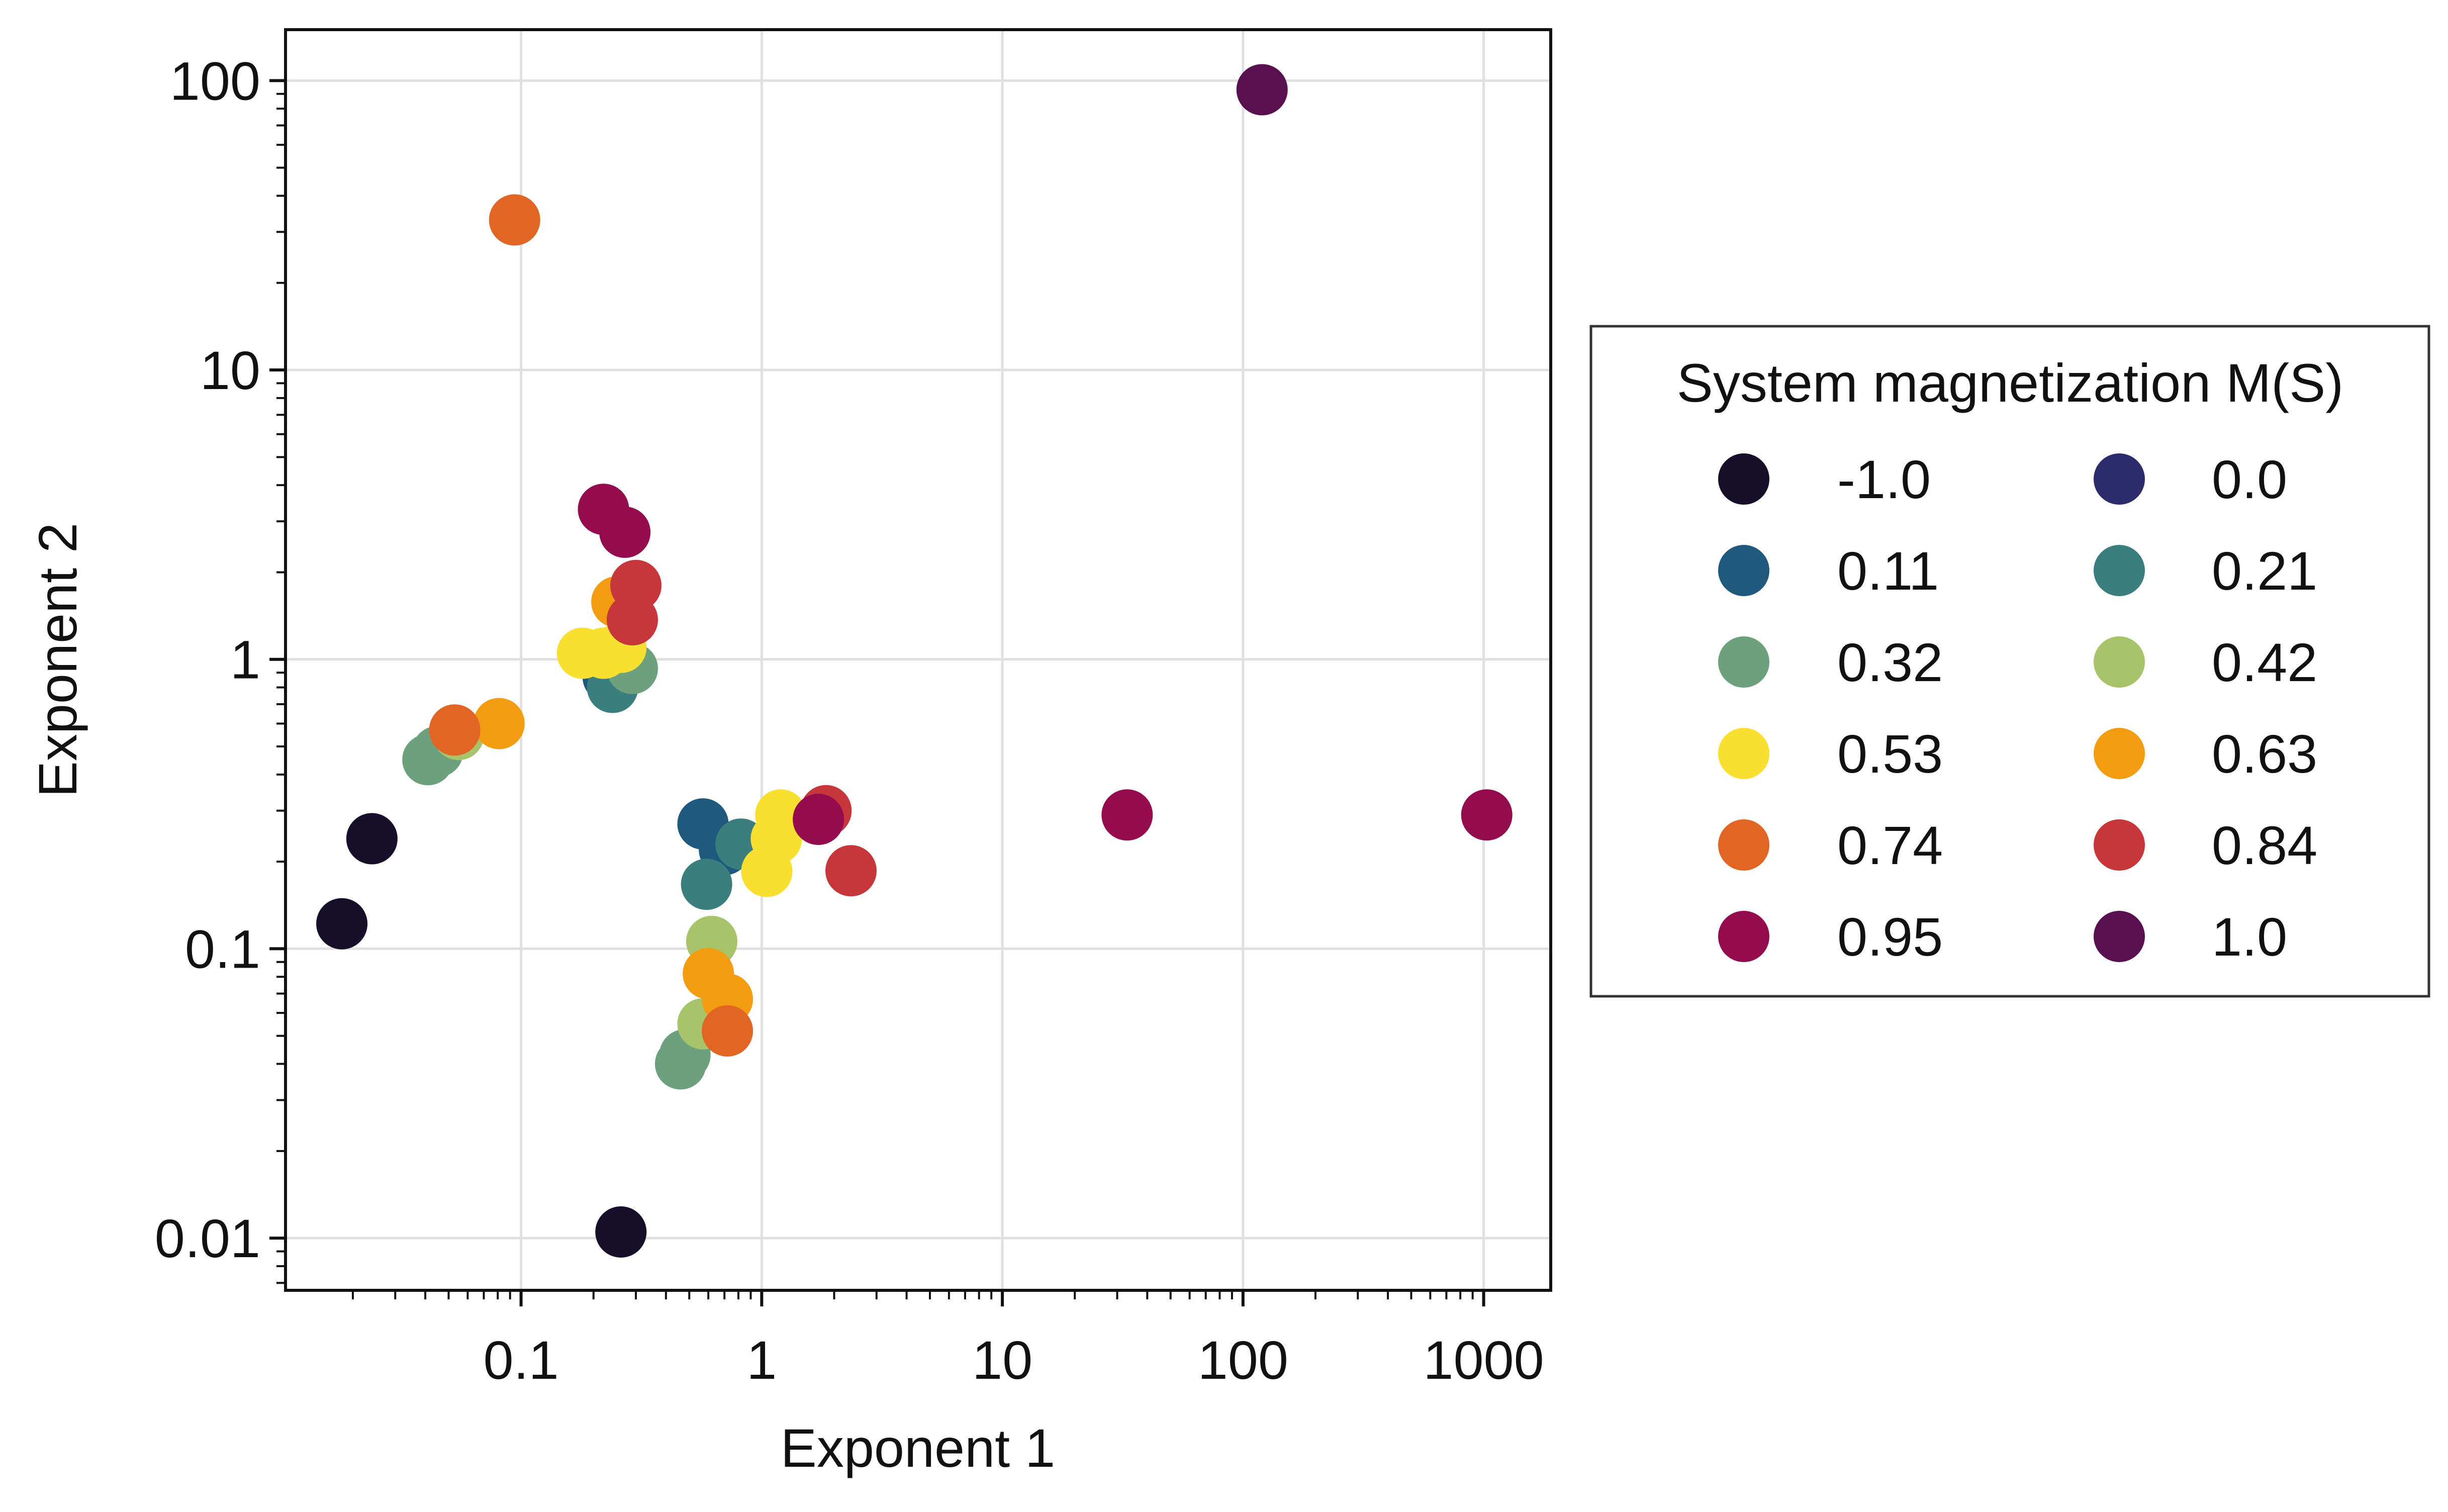 The width and height of the screenshot is (2448, 1512). Describe the element at coordinates (245, 659) in the screenshot. I see `y-tick-label: 1` at that location.